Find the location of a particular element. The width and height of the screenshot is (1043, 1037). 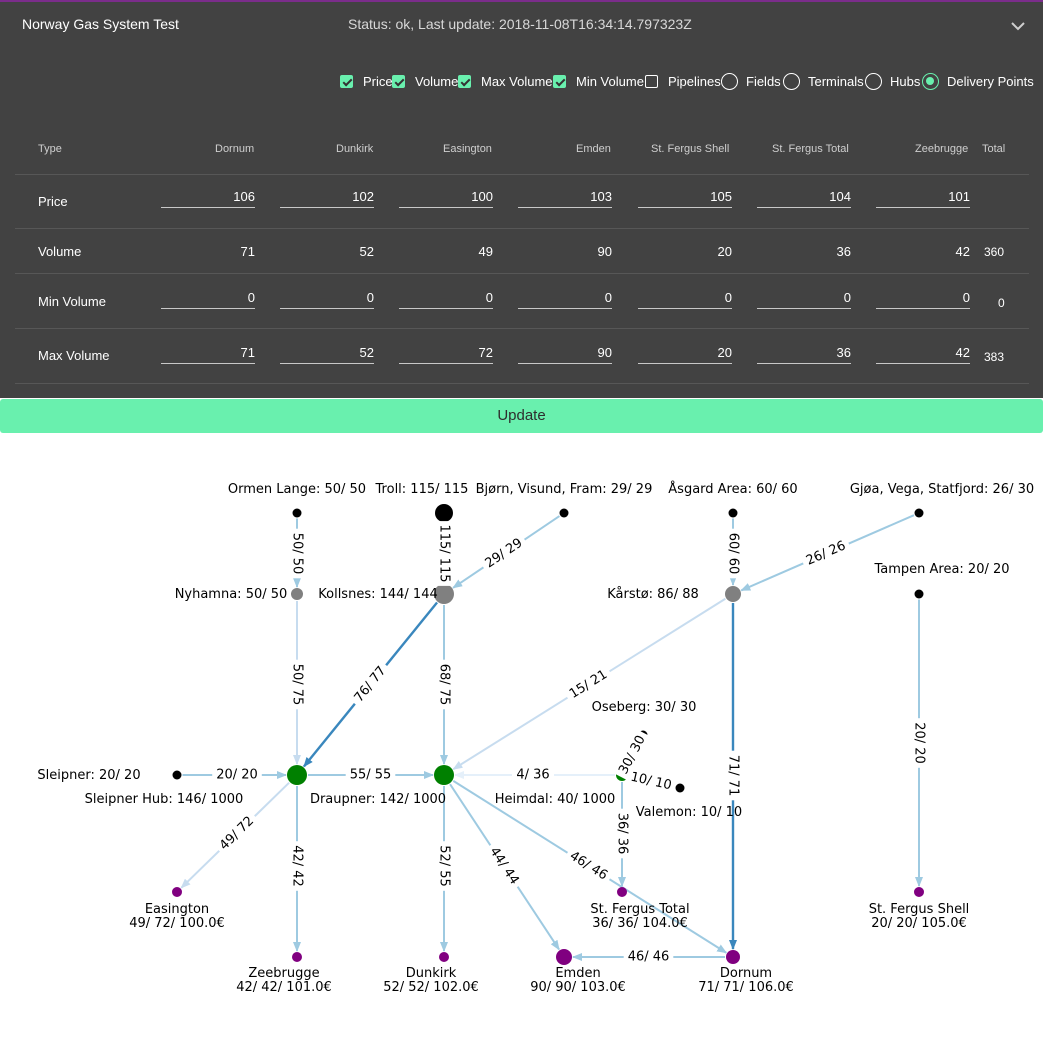

node-nyhamna is located at coordinates (297, 594).